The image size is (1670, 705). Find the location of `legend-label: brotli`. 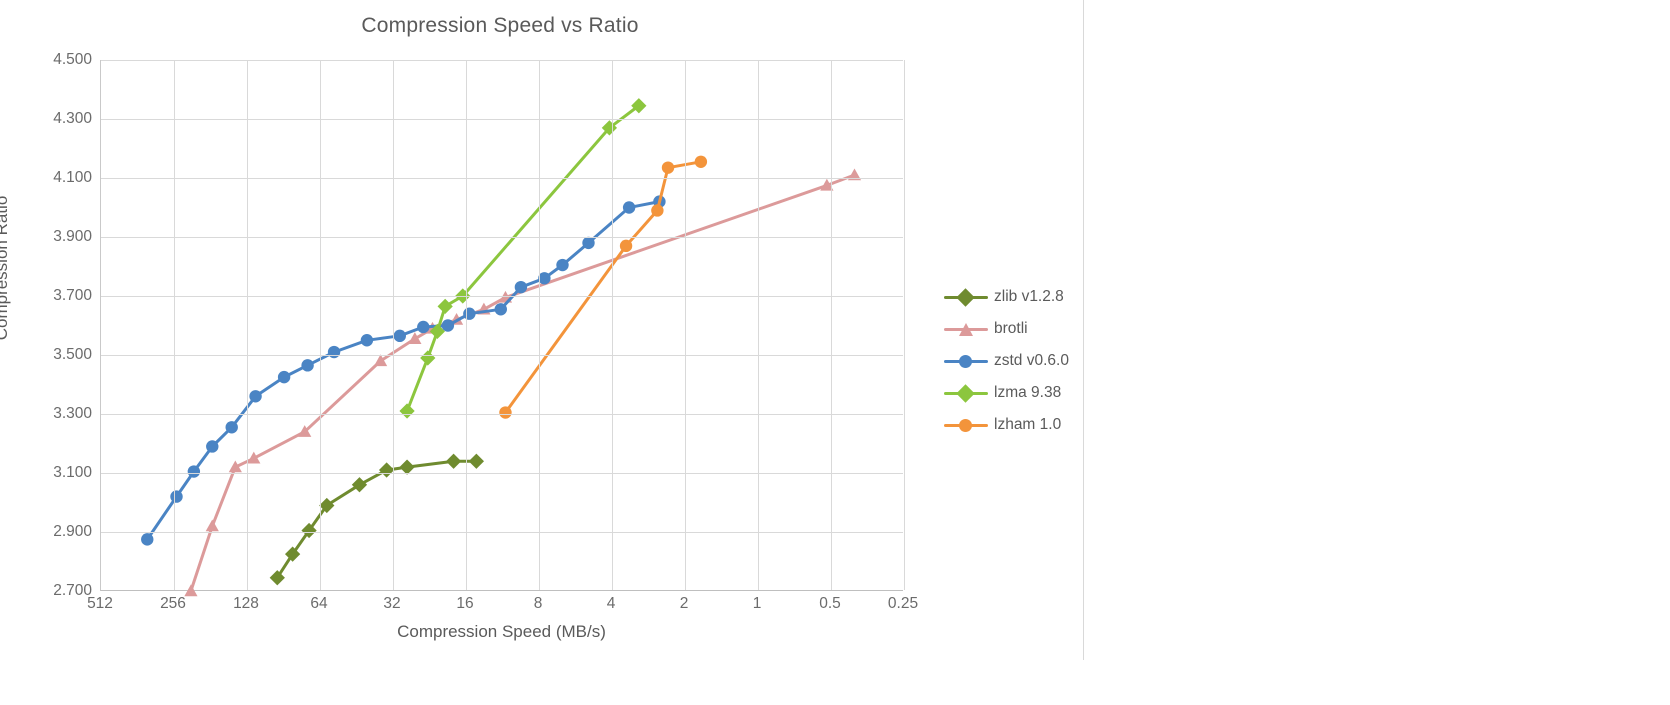

legend-label: brotli is located at coordinates (1011, 328).